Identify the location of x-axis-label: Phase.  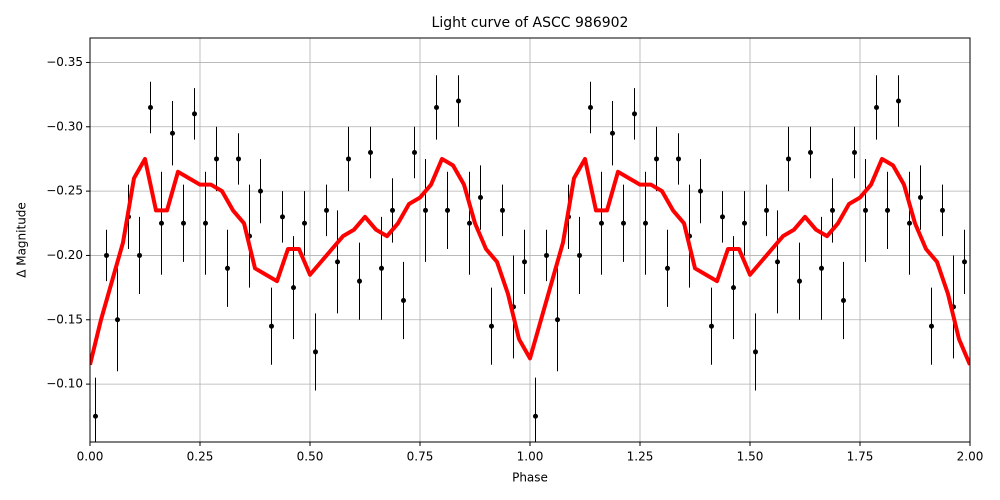
(530, 478).